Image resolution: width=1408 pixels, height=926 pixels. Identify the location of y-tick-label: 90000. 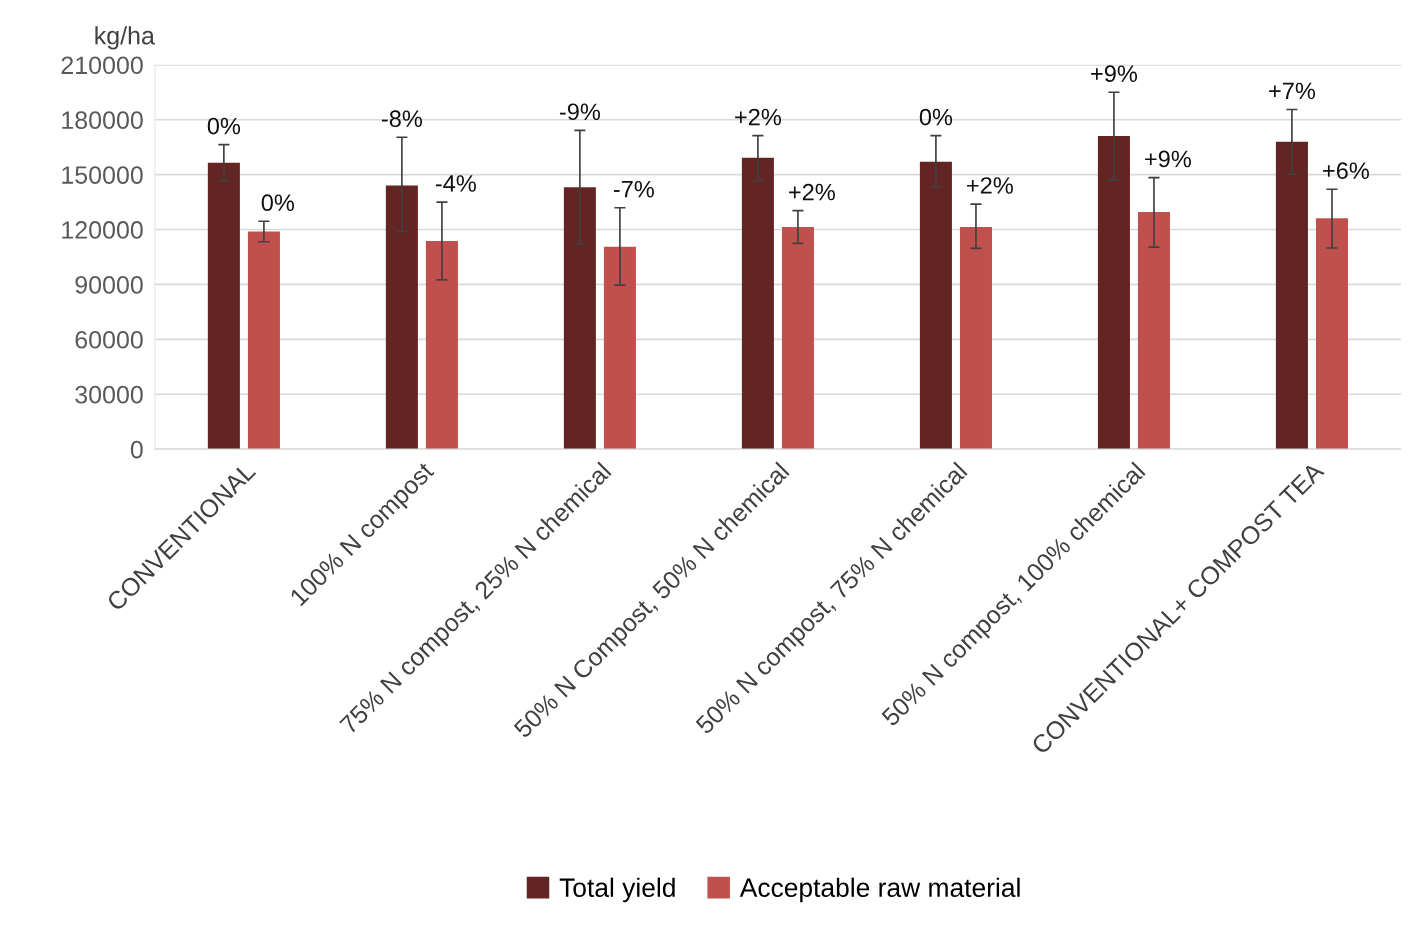
(109, 285).